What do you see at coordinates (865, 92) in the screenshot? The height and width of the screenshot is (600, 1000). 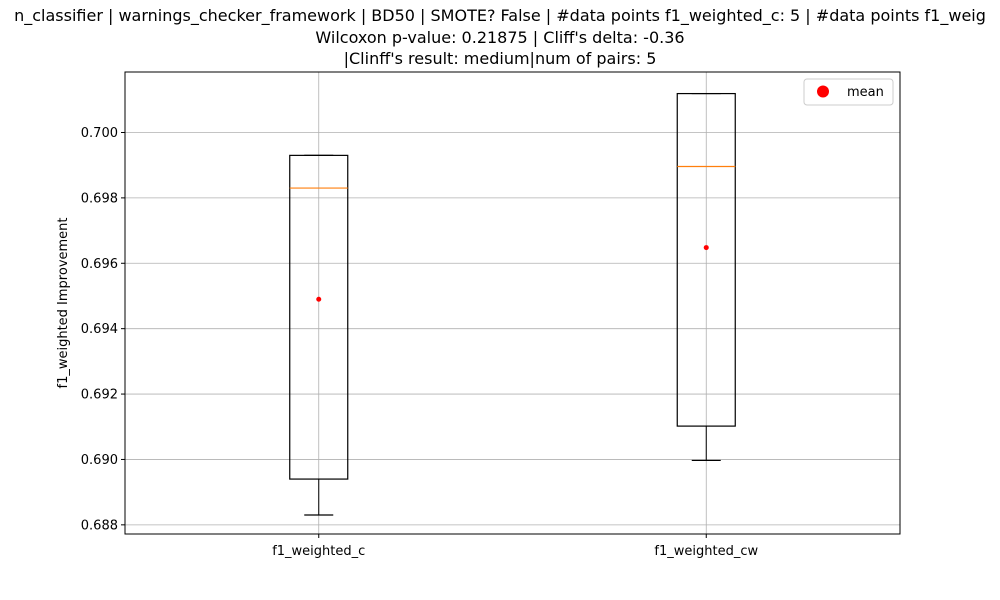 I see `legend-mean-label: mean` at bounding box center [865, 92].